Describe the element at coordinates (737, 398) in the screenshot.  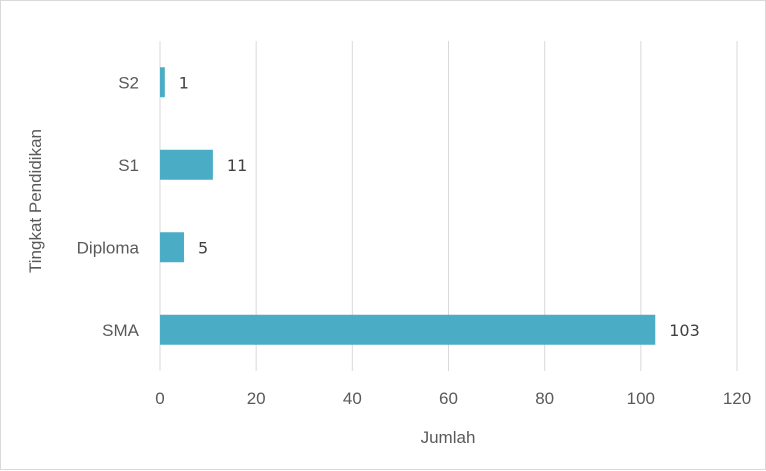
I see `x-tick-label: 120` at that location.